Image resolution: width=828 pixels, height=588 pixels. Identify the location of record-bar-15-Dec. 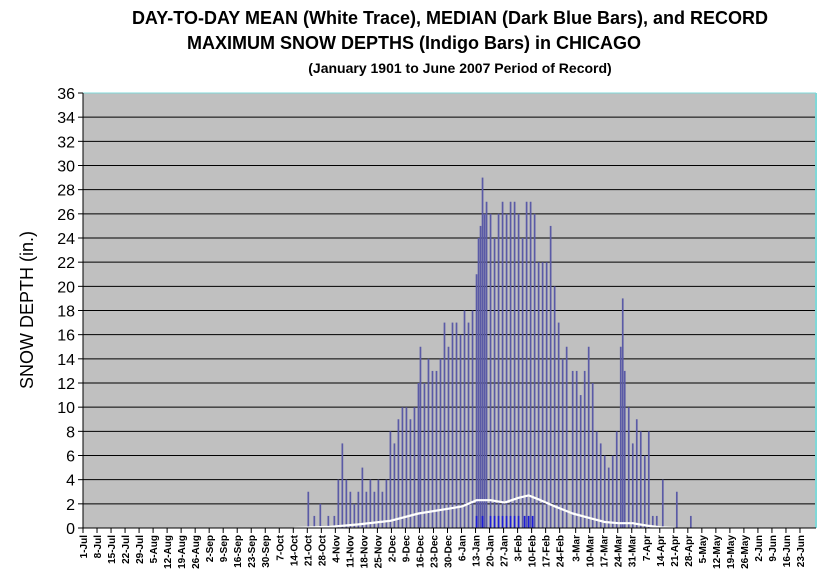
(418, 455).